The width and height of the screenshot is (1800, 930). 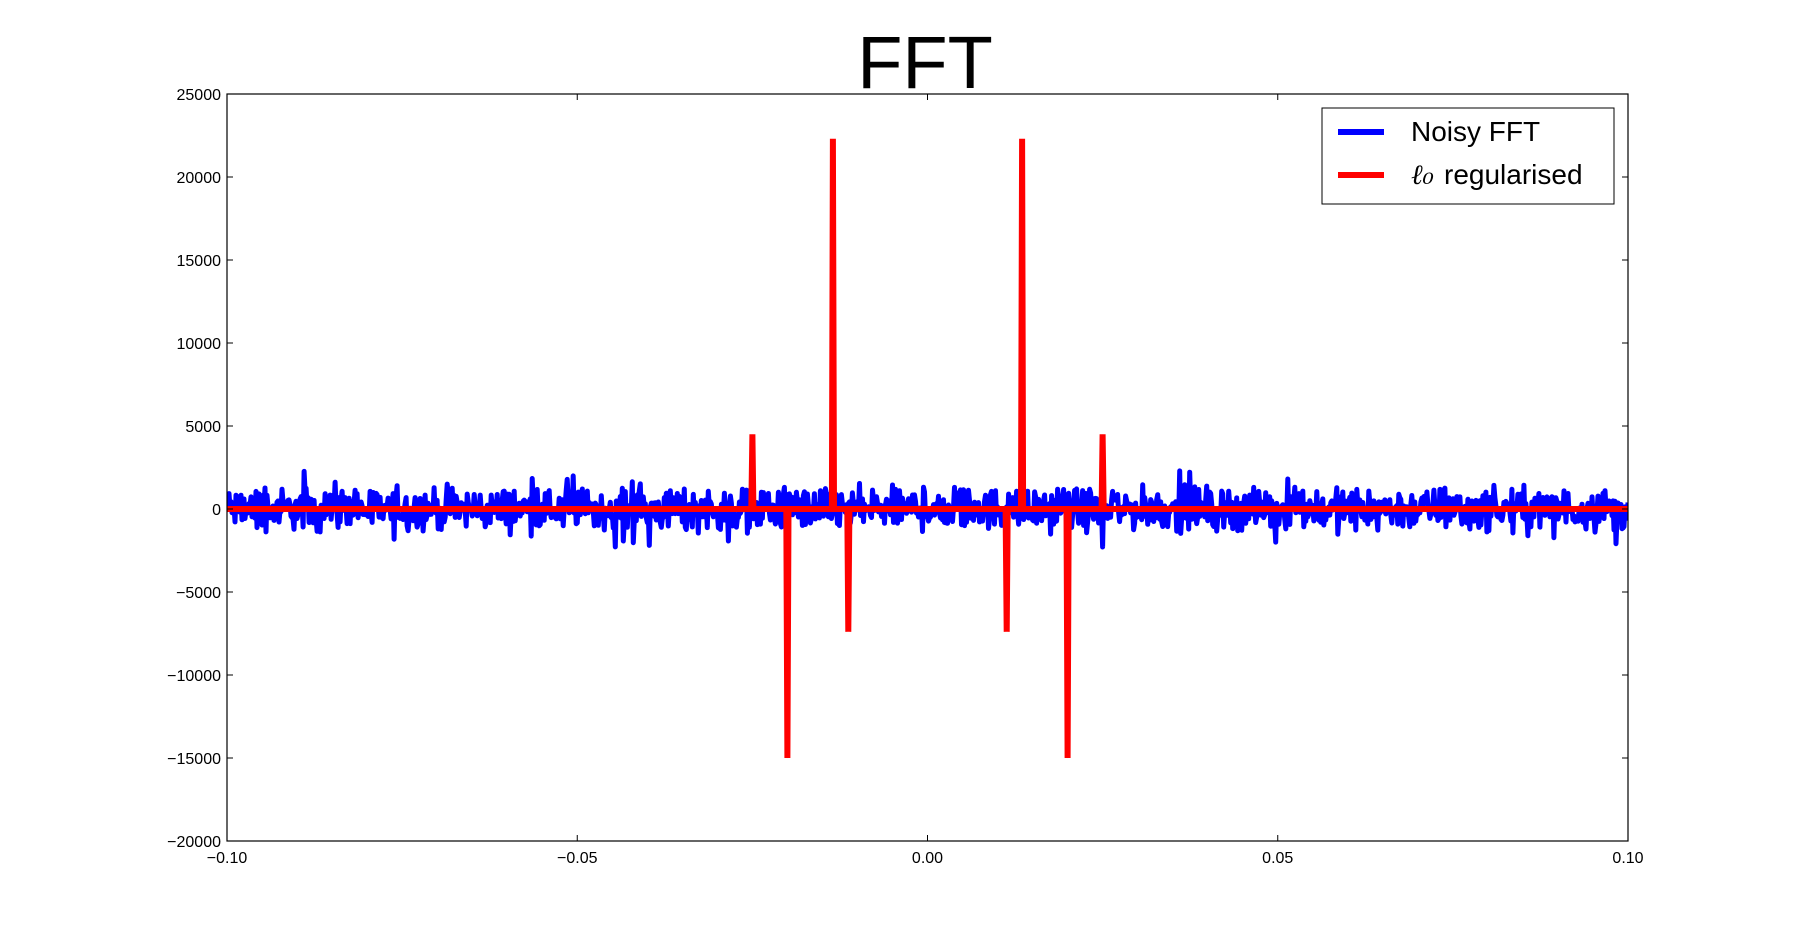 I want to click on legend: Noisy FFT ℓ₀ regularised, so click(x=1468, y=156).